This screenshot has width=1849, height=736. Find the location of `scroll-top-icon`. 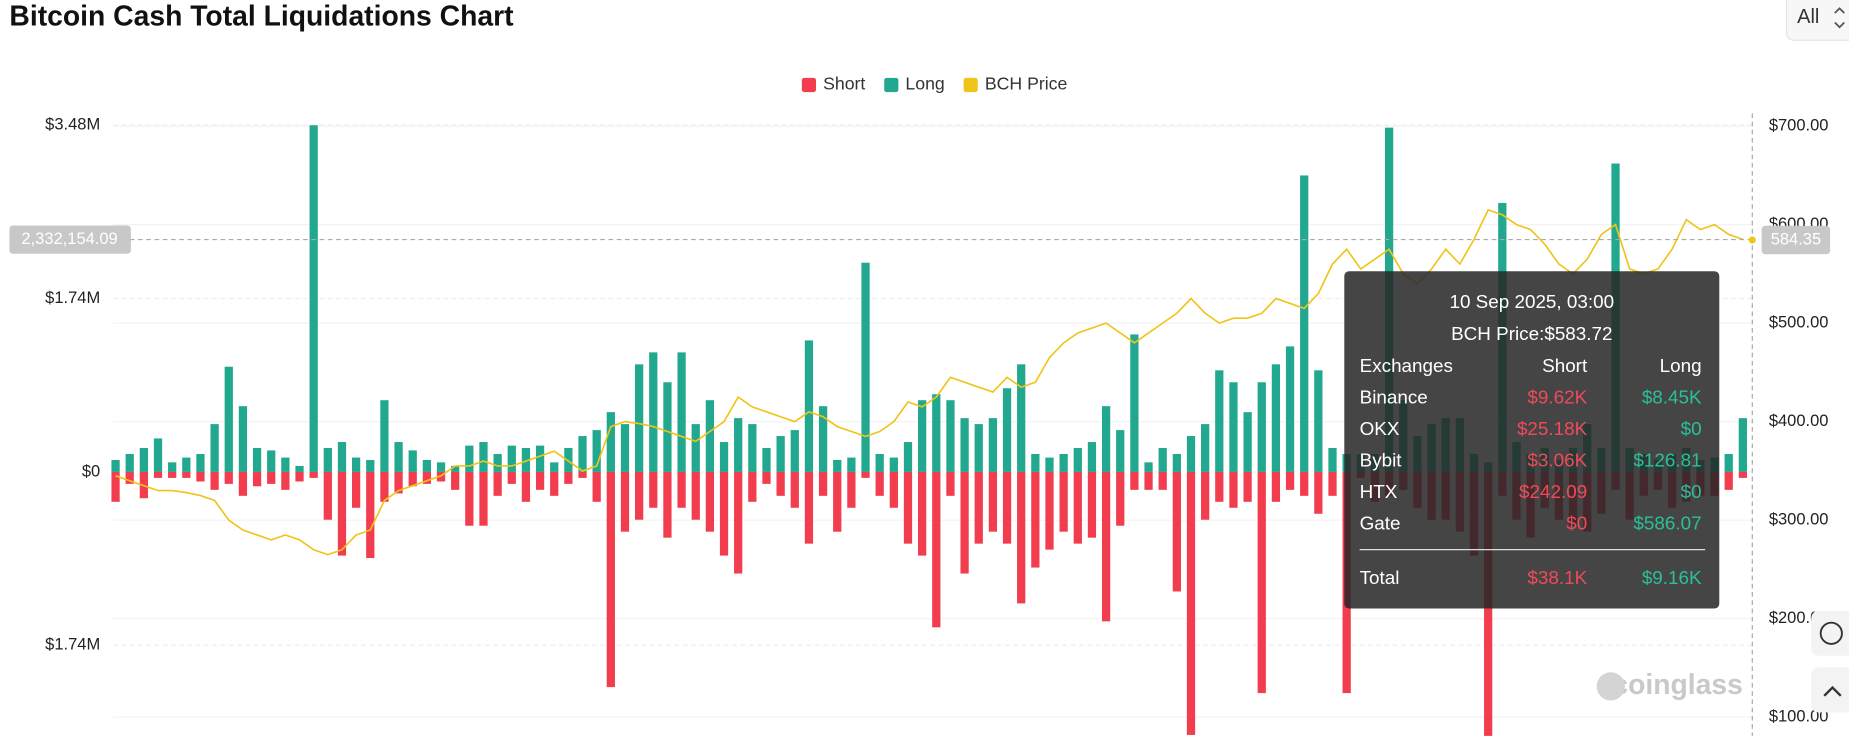

scroll-top-icon is located at coordinates (1832, 691).